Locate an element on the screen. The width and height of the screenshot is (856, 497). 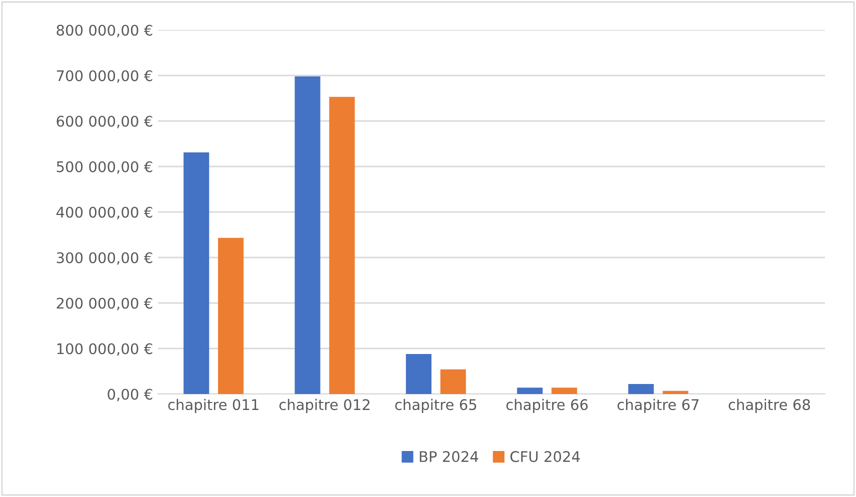
y-tick-label: 100 000,00 € is located at coordinates (104, 349).